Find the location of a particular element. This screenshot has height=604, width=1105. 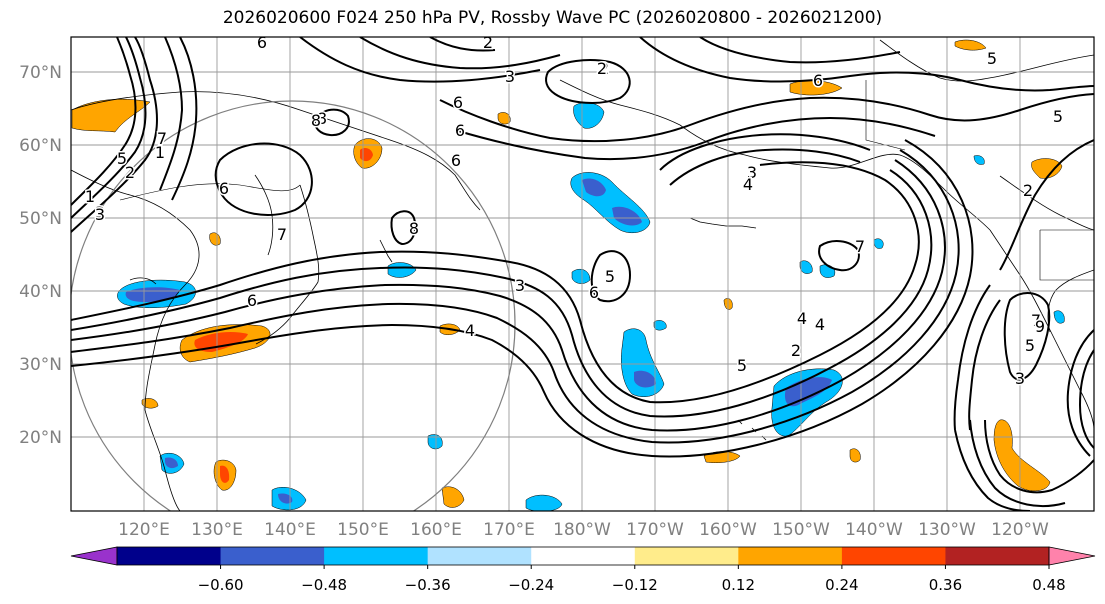

lon-label-170w: 170°W is located at coordinates (655, 530).